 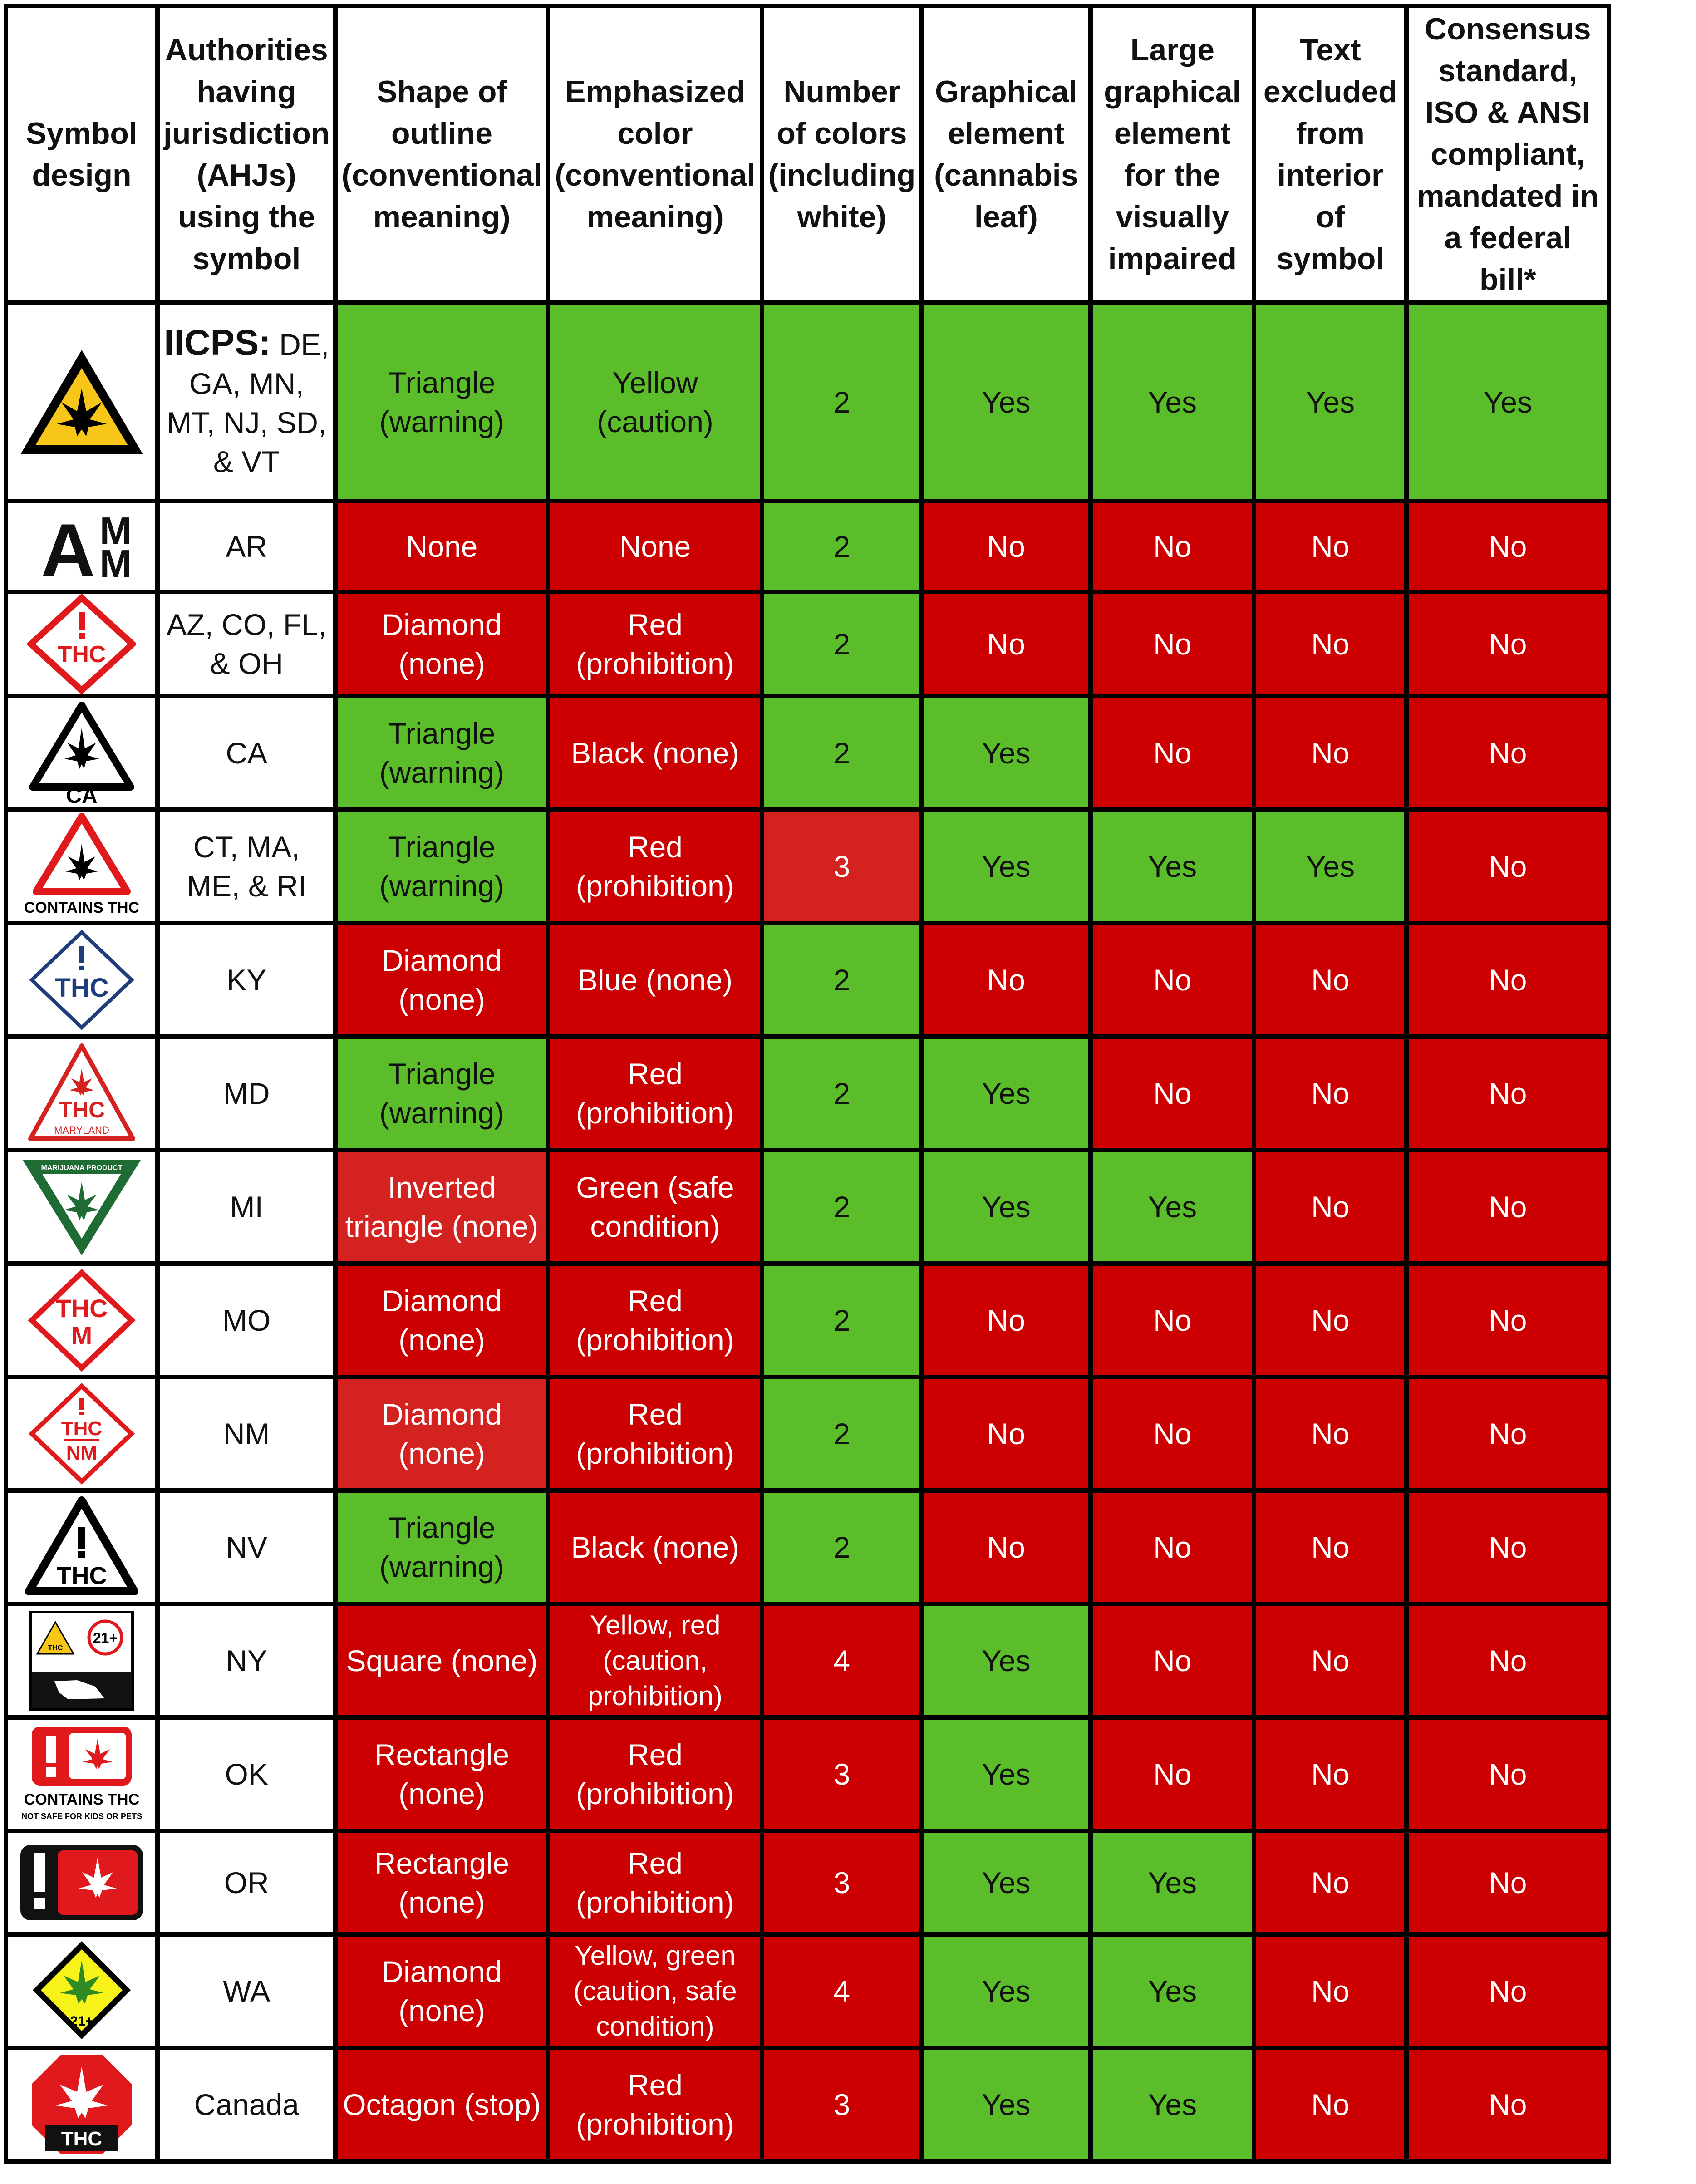 I want to click on svg-text: CA, so click(x=81, y=794).